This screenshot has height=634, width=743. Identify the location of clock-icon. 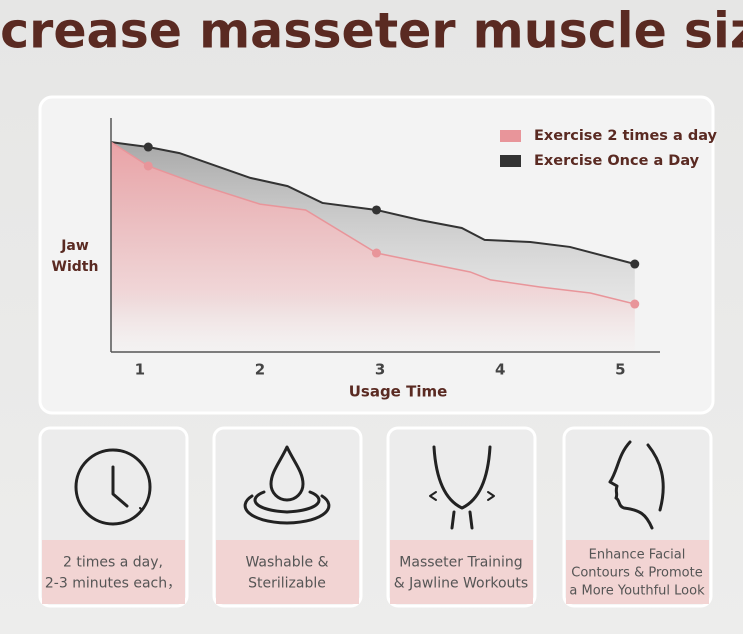
(113, 487).